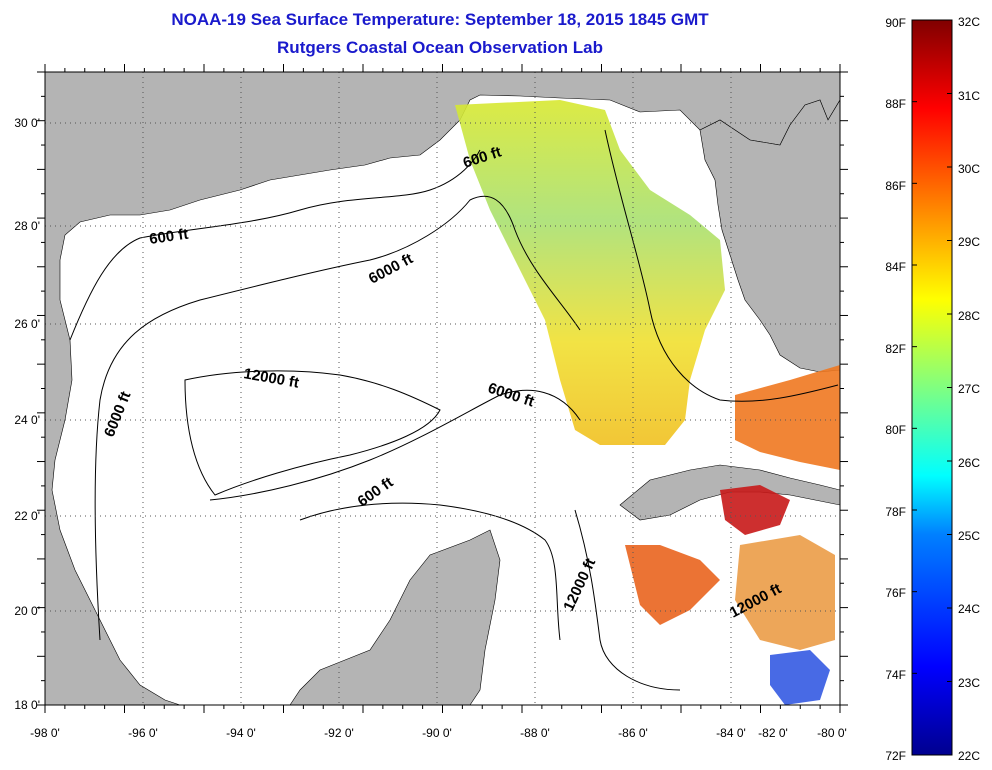 The height and width of the screenshot is (770, 992). I want to click on lat-label: 28 0', so click(27, 226).